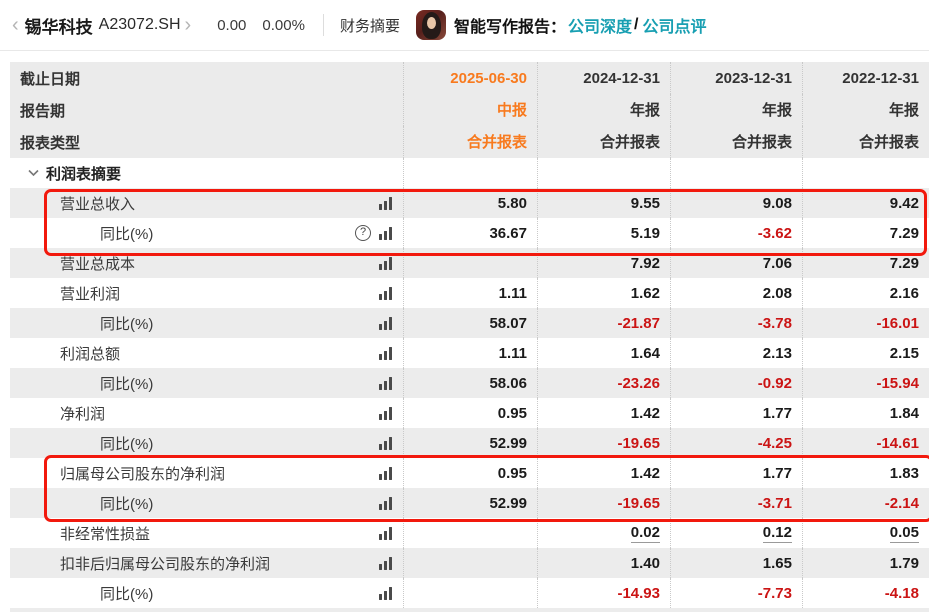 The height and width of the screenshot is (612, 929). What do you see at coordinates (599, 27) in the screenshot?
I see `link-company-deep-report: 公司深度` at bounding box center [599, 27].